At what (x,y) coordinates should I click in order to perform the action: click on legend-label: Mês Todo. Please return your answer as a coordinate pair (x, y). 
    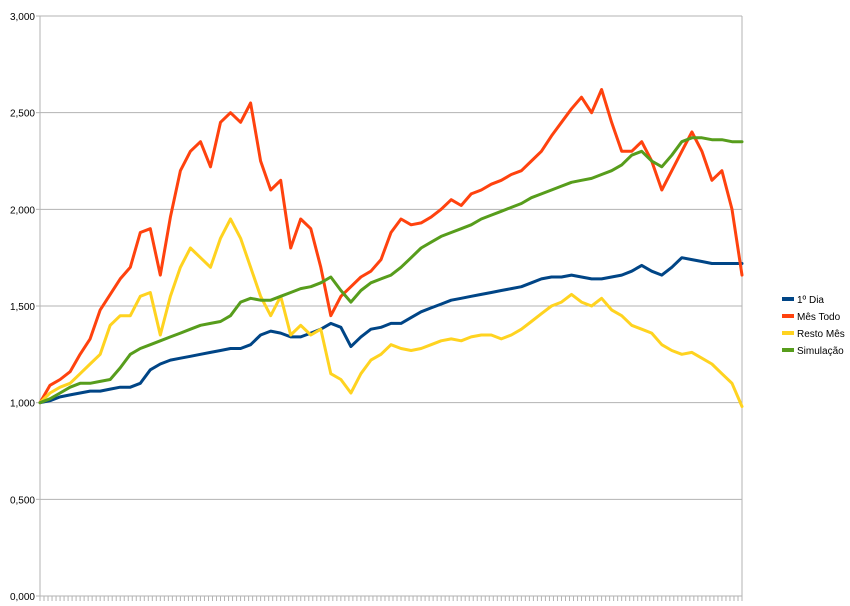
    Looking at the image, I should click on (819, 317).